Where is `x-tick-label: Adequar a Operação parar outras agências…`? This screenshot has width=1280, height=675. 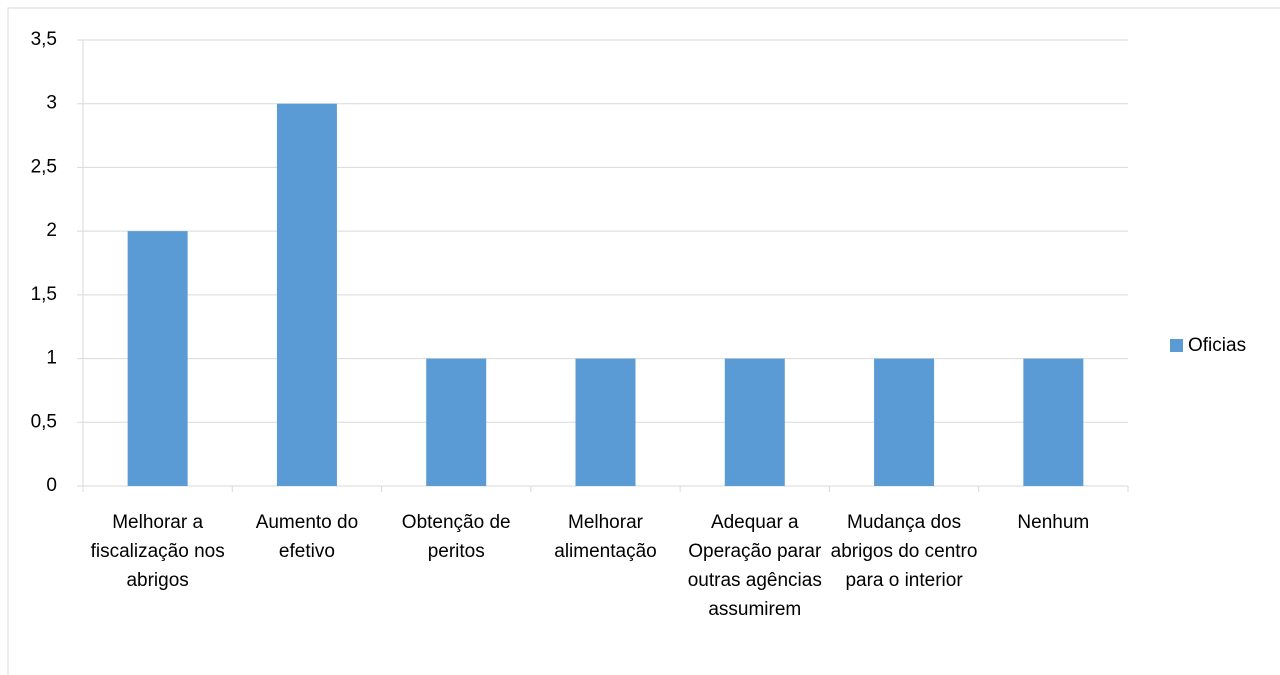 x-tick-label: Adequar a Operação parar outras agências… is located at coordinates (754, 566).